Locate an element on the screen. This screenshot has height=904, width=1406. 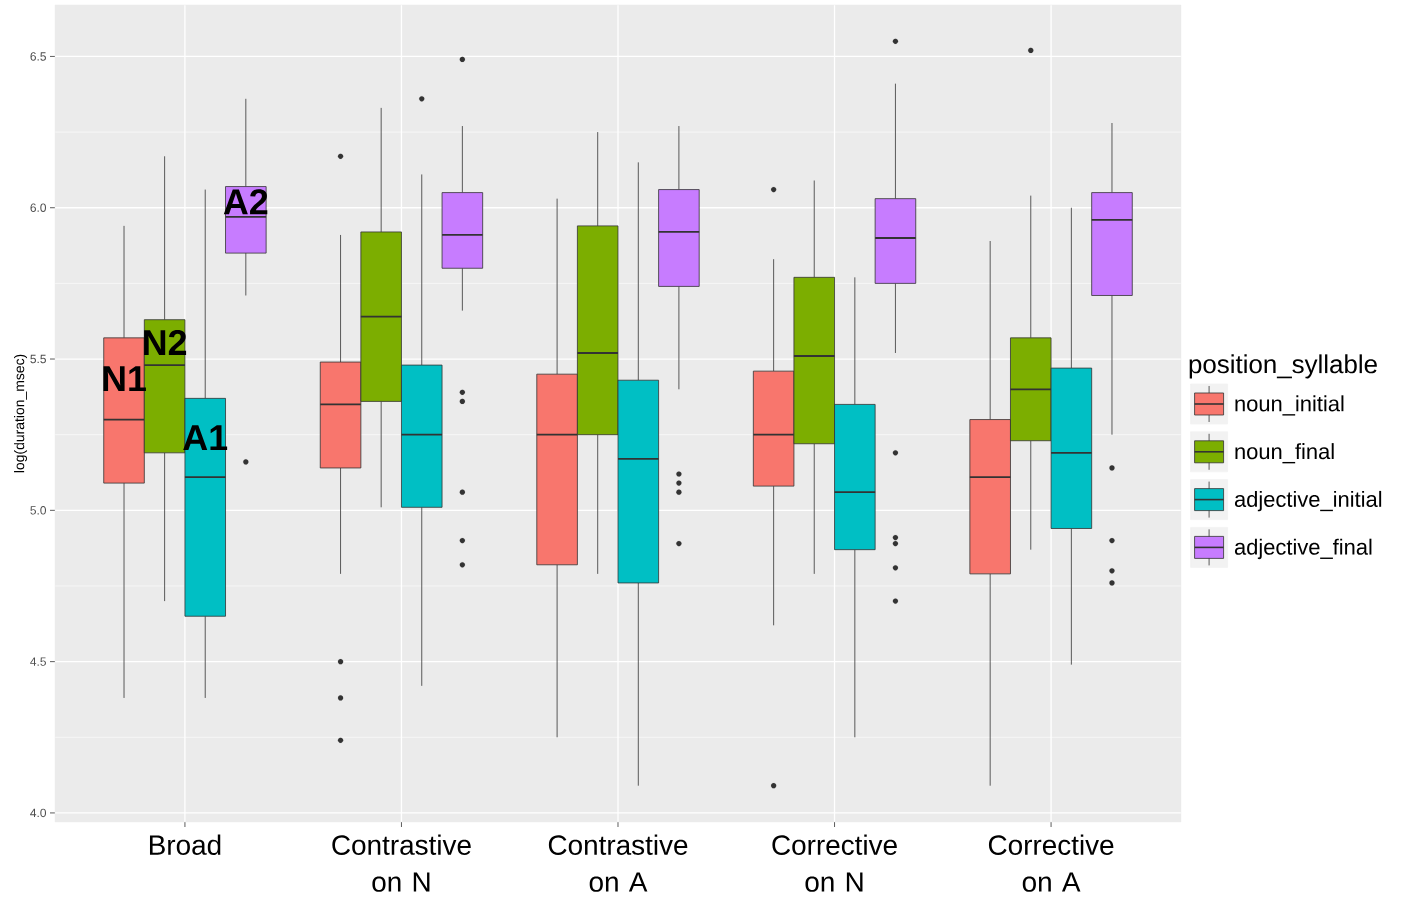
legend-label: adjective_initial is located at coordinates (1308, 501).